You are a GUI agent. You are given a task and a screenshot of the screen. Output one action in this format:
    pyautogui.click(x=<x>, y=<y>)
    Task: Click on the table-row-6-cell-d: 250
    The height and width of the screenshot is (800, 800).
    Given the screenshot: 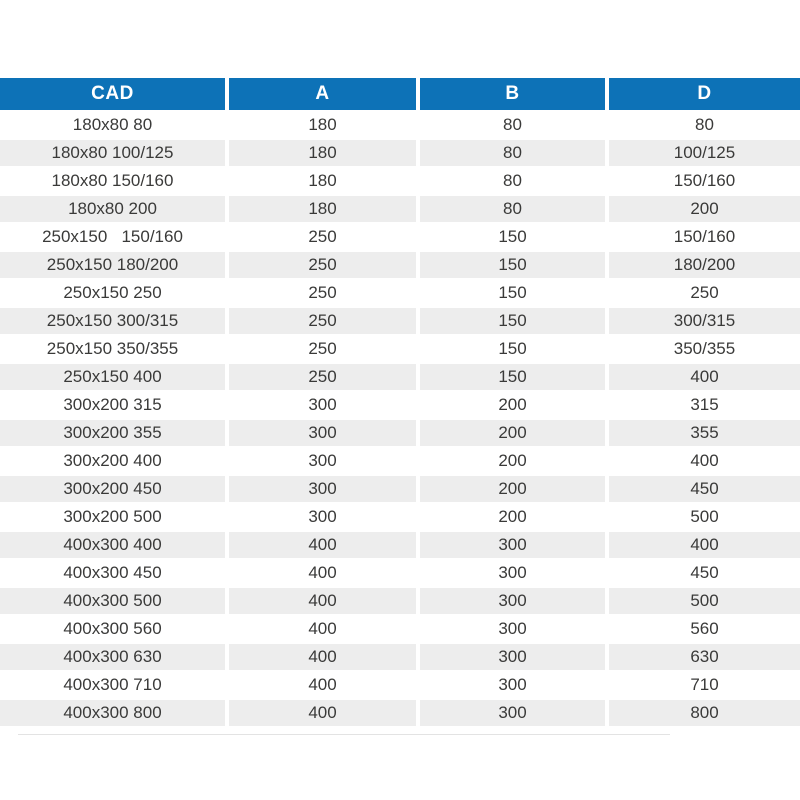 What is the action you would take?
    pyautogui.click(x=704, y=293)
    